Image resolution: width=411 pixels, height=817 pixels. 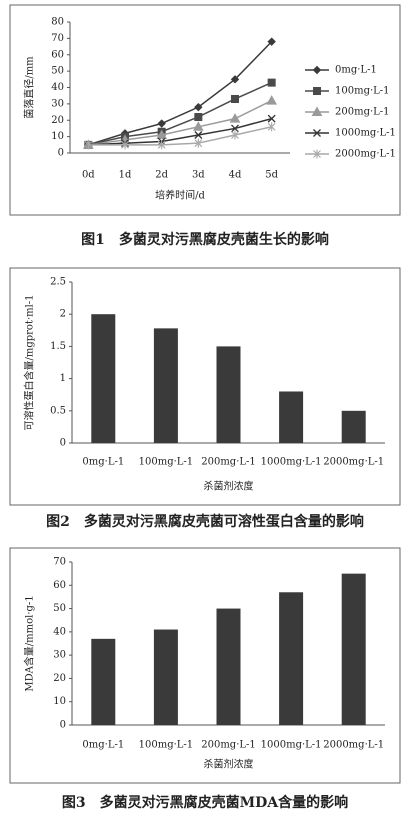 I want to click on y-tick-label: 80, so click(x=57, y=22).